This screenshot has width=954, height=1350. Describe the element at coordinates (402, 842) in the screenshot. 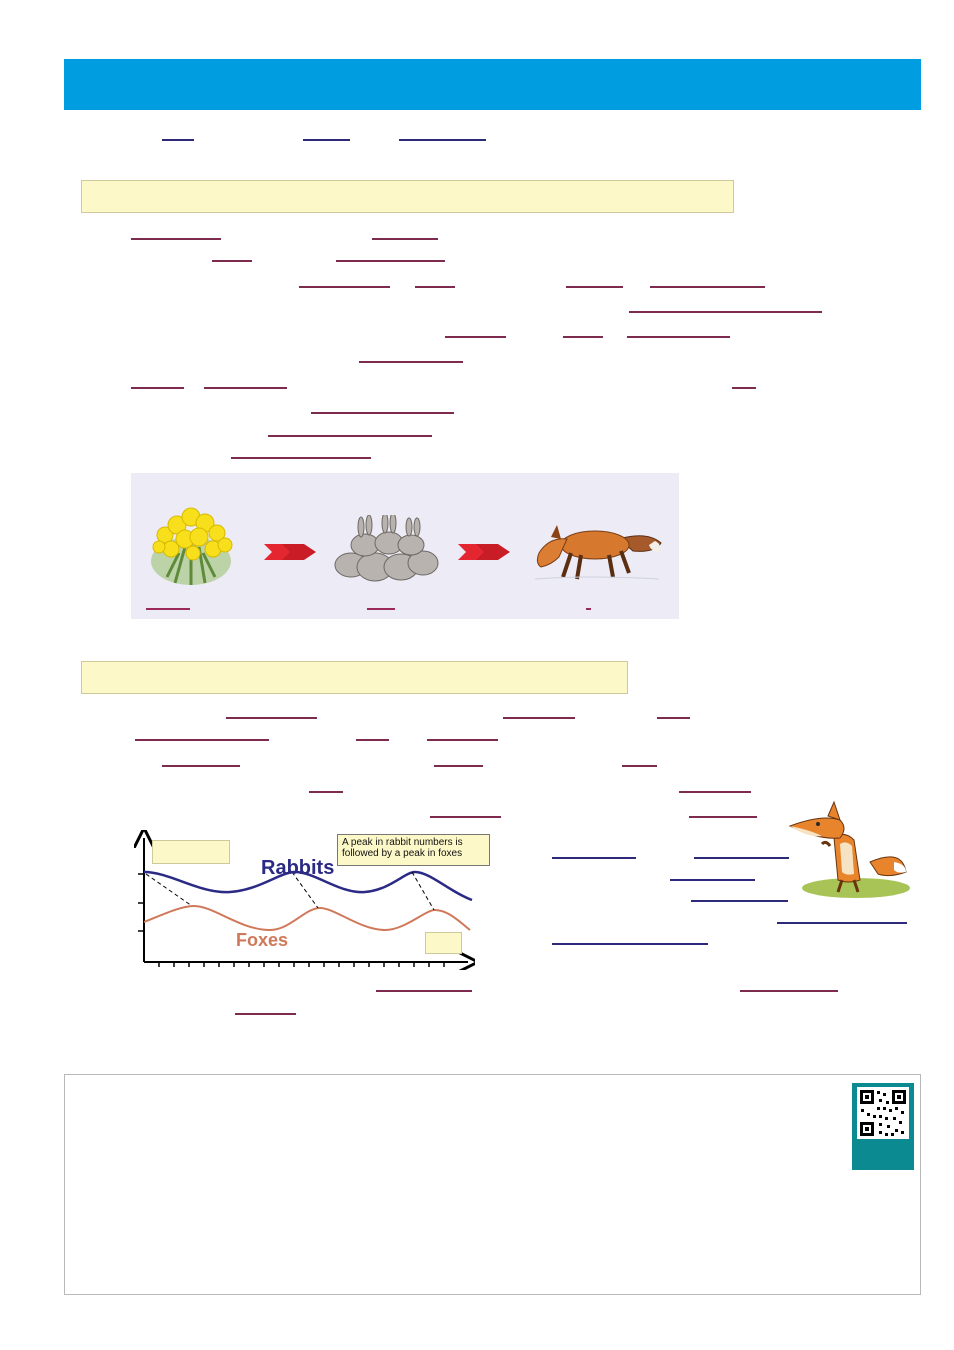

I see `annotation-line: A peak in rabbit numbers is` at that location.